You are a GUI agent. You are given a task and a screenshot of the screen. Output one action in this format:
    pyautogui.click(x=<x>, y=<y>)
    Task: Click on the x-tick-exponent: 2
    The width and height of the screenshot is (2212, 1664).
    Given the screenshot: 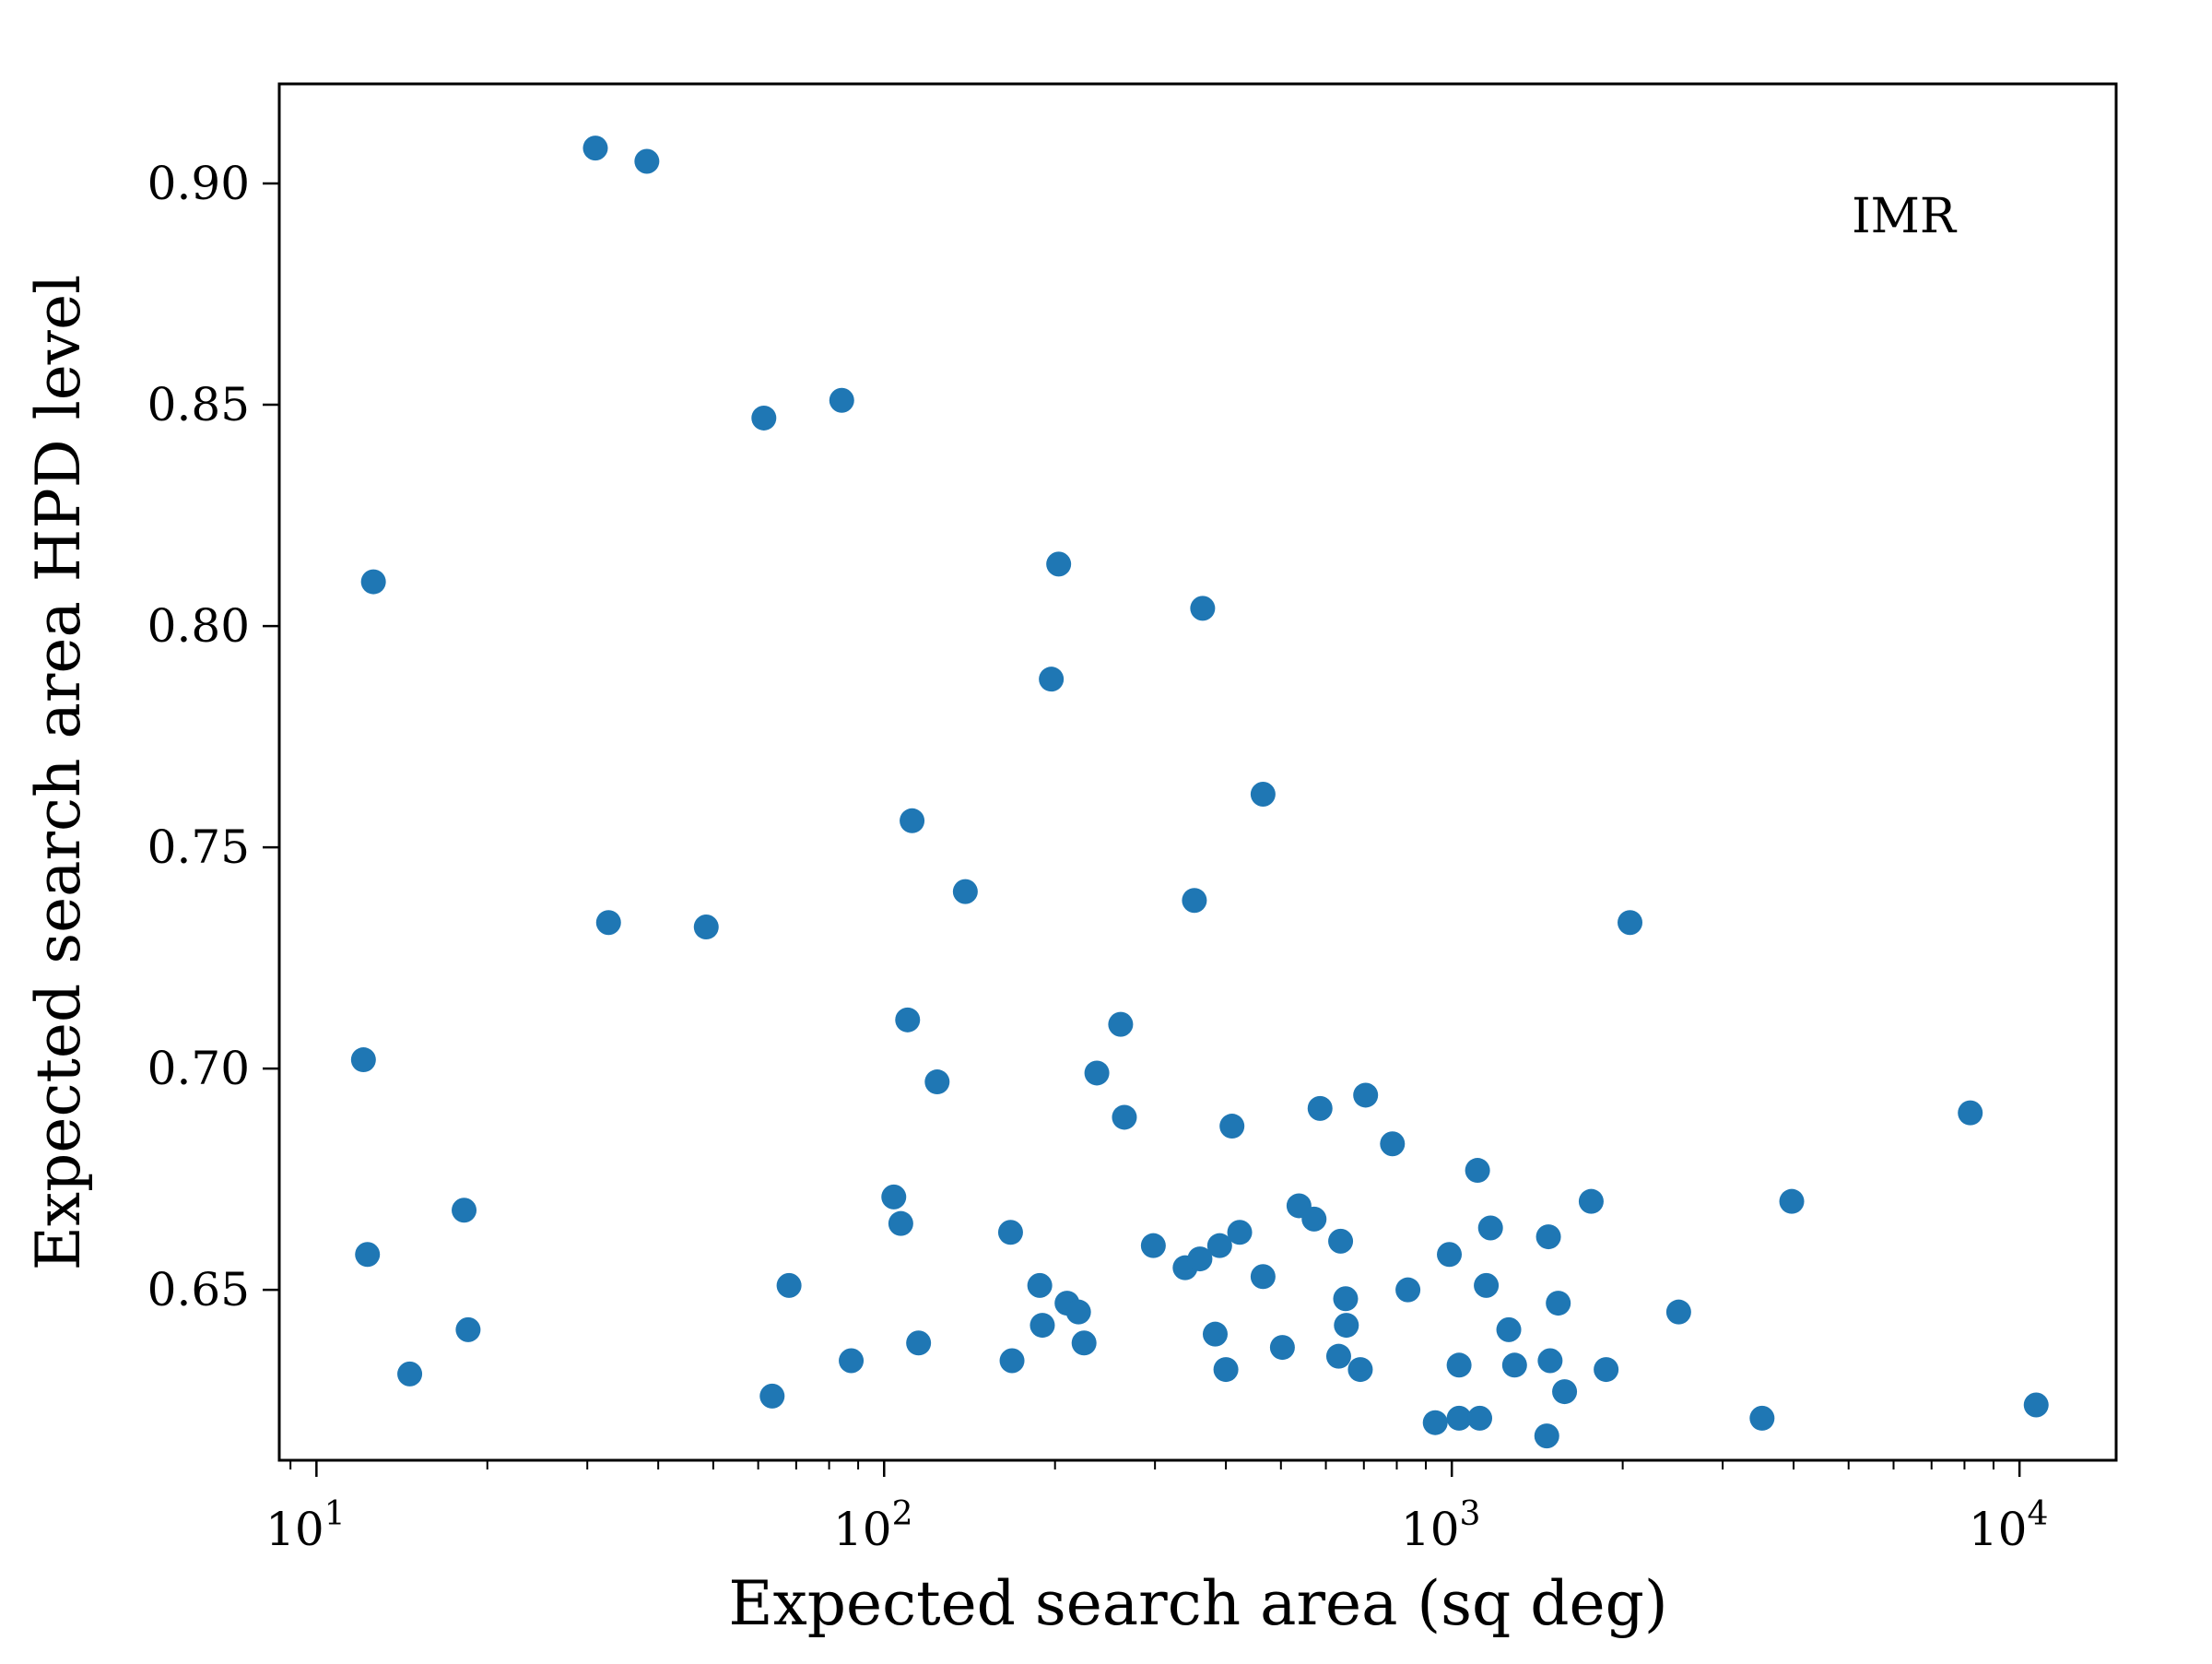 What is the action you would take?
    pyautogui.click(x=902, y=1514)
    